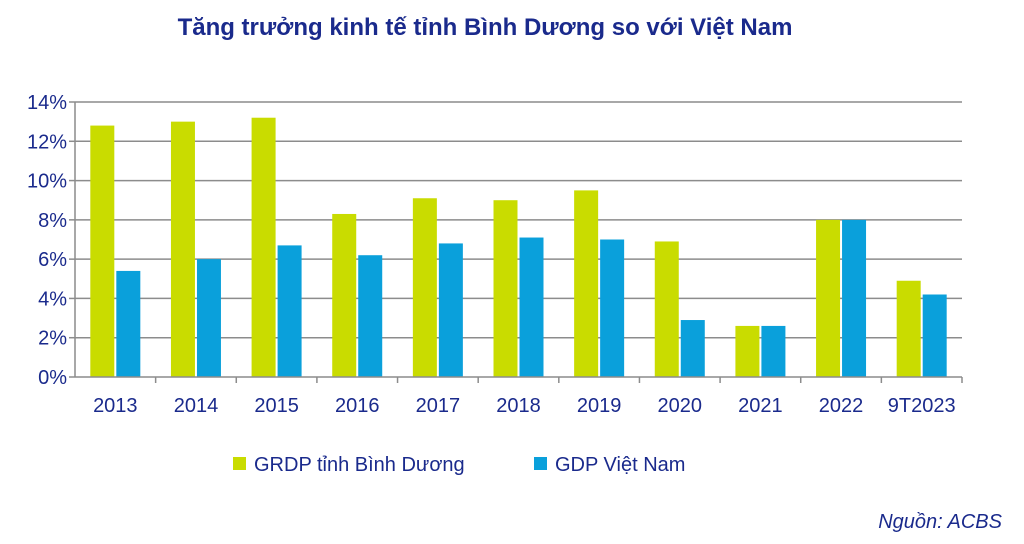 This screenshot has width=1024, height=544. Describe the element at coordinates (239, 463) in the screenshot. I see `legend-swatch-grdp` at that location.